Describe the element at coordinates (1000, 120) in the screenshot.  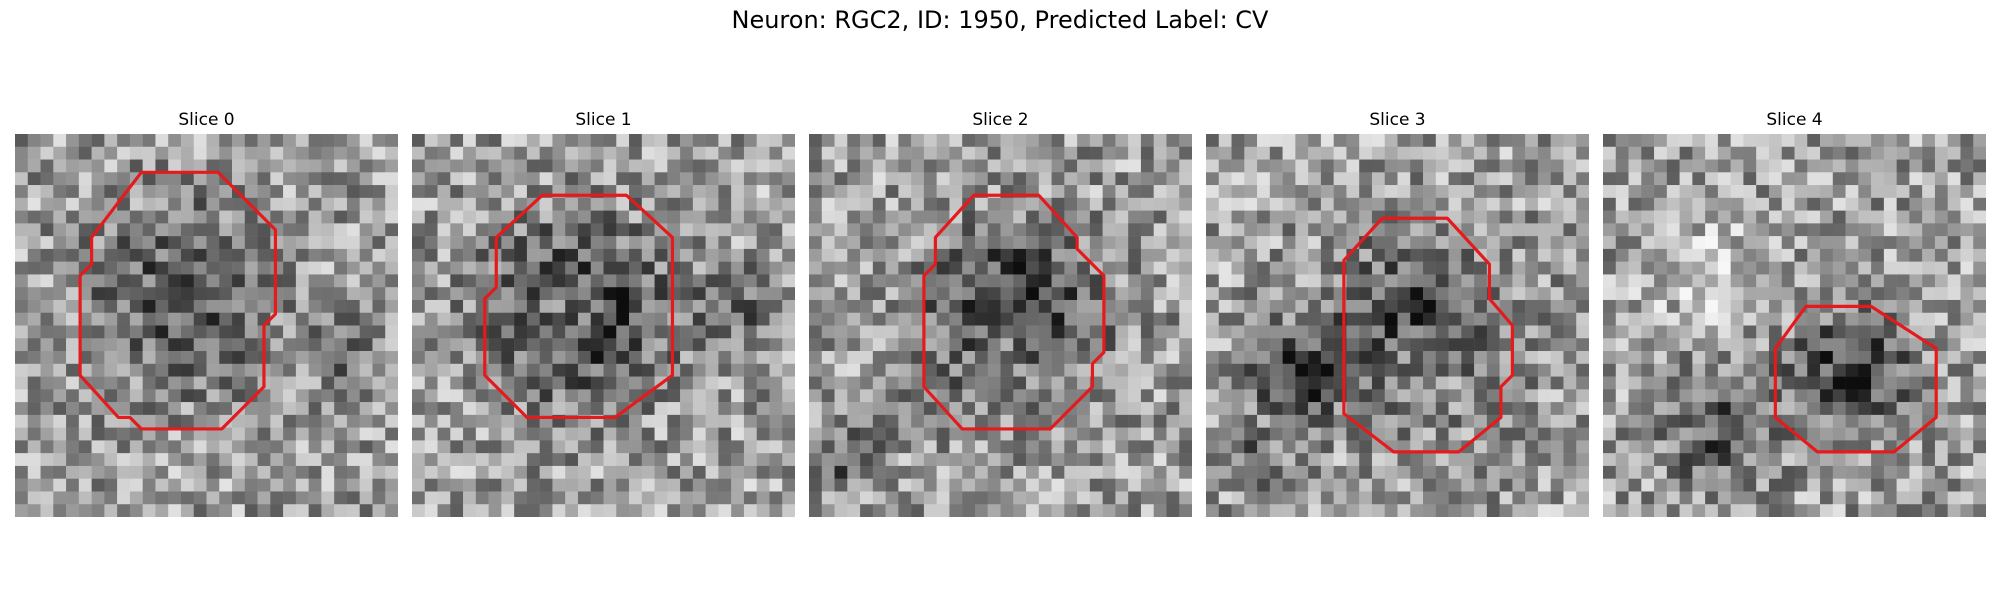
I see `slice-title: Slice 2` at that location.